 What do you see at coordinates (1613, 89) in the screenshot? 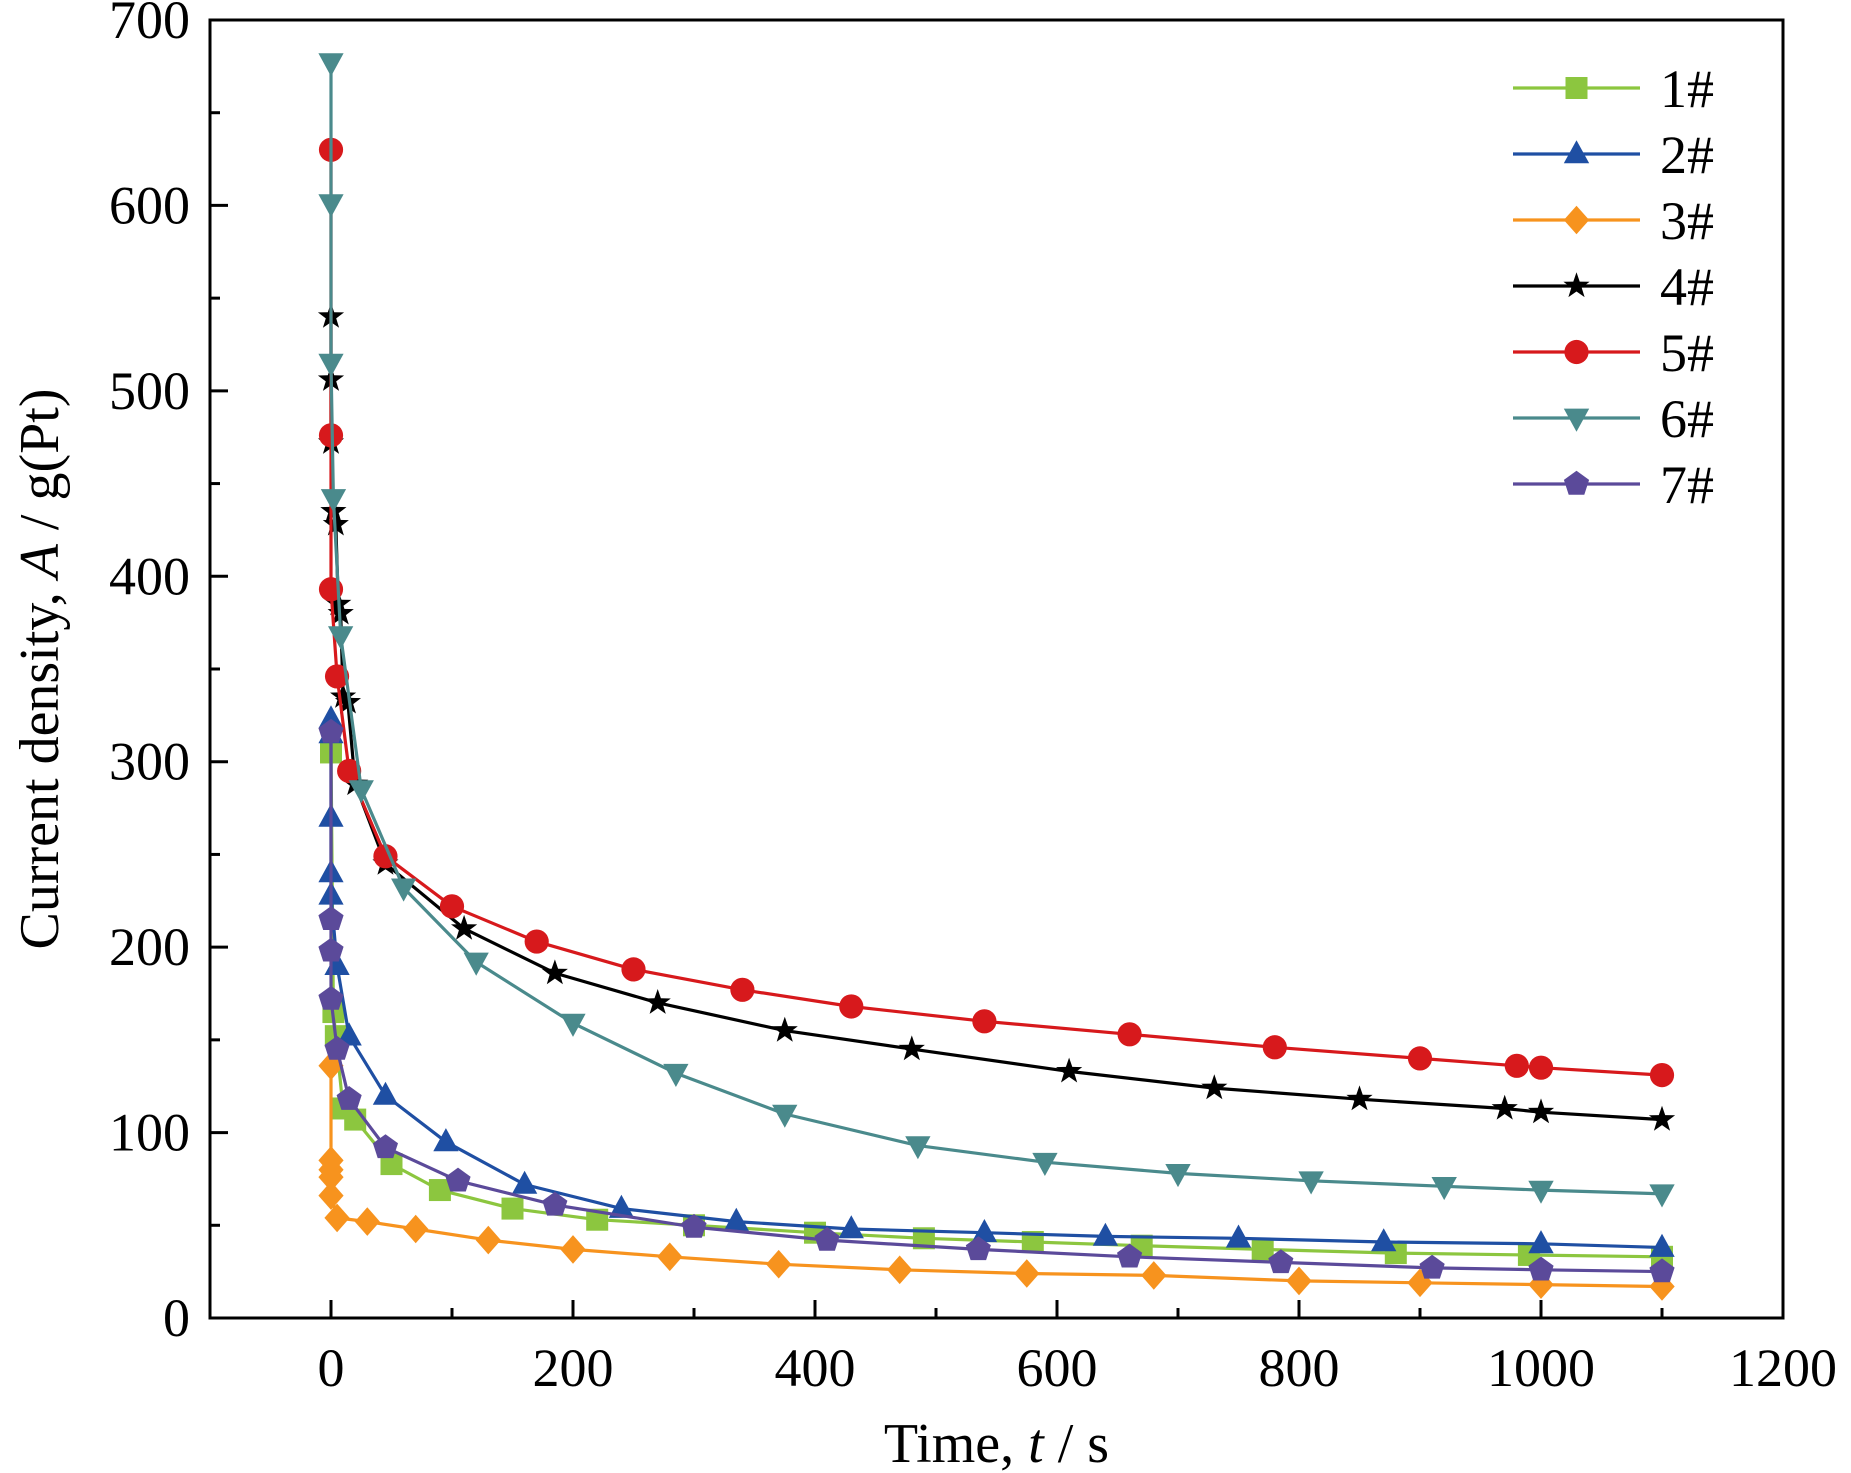
I see `legend-item-1: 1#` at bounding box center [1613, 89].